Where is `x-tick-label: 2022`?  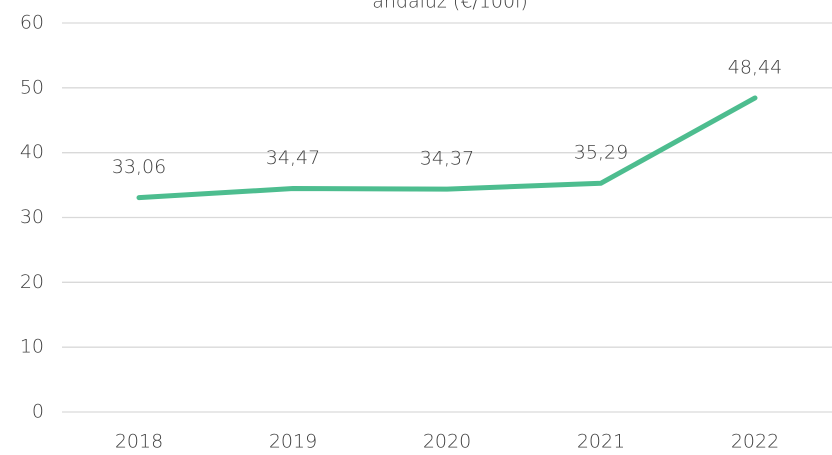 x-tick-label: 2022 is located at coordinates (755, 442).